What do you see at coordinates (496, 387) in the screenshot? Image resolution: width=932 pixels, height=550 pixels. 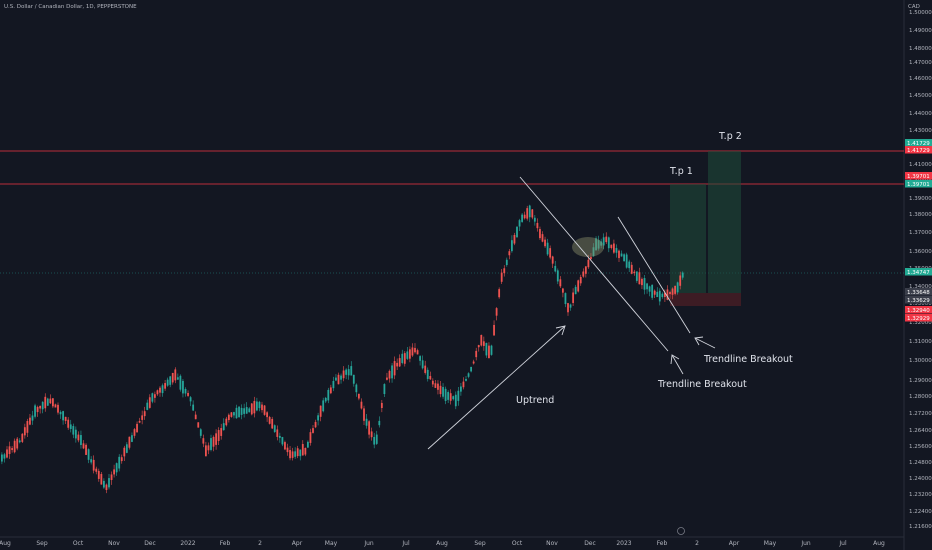 I see `uptrend-arrow-line` at bounding box center [496, 387].